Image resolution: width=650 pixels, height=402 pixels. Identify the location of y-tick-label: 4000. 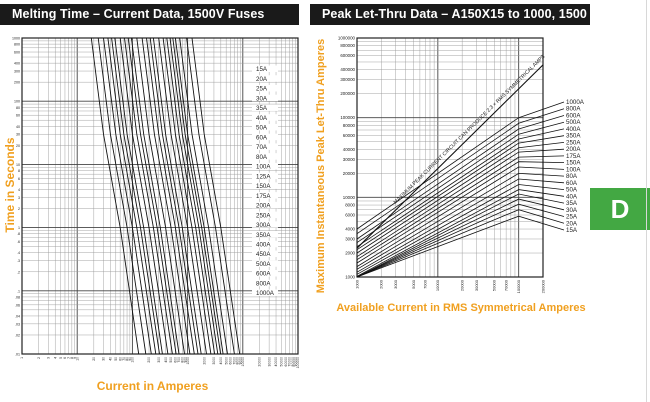
(350, 229).